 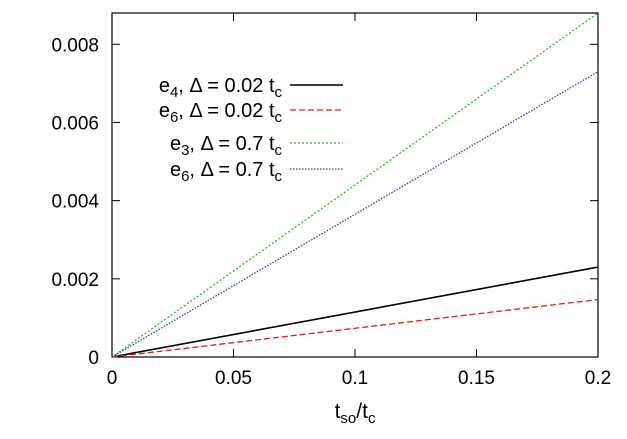 I want to click on y-tick-label: 0, so click(x=93, y=358).